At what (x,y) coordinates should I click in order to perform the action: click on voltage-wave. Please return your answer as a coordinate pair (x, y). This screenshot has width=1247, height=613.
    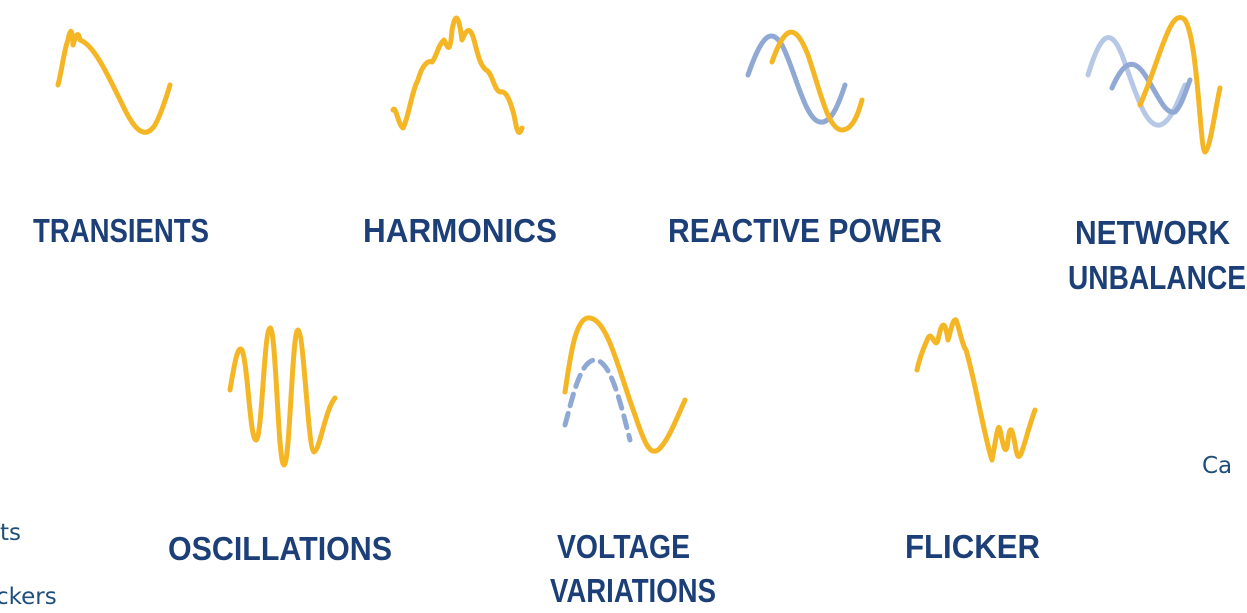
    Looking at the image, I should click on (625, 384).